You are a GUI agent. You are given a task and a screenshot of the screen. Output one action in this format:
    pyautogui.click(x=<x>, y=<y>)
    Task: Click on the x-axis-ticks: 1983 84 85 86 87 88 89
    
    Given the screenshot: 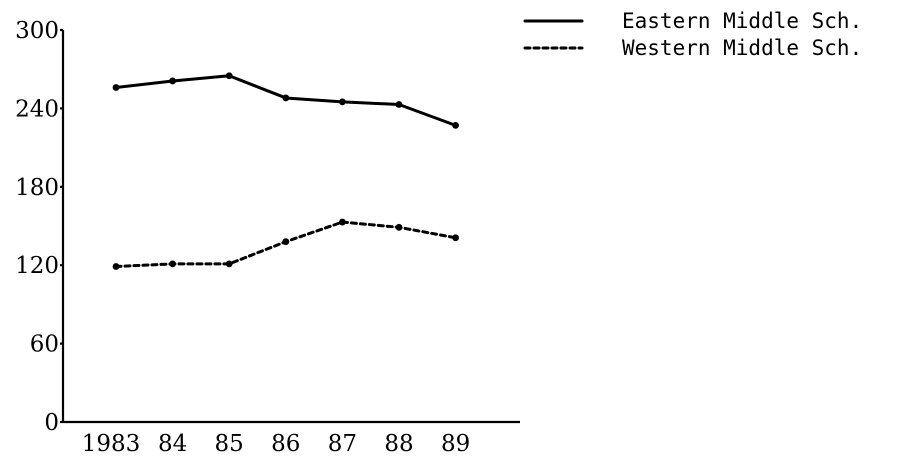 What is the action you would take?
    pyautogui.click(x=276, y=444)
    